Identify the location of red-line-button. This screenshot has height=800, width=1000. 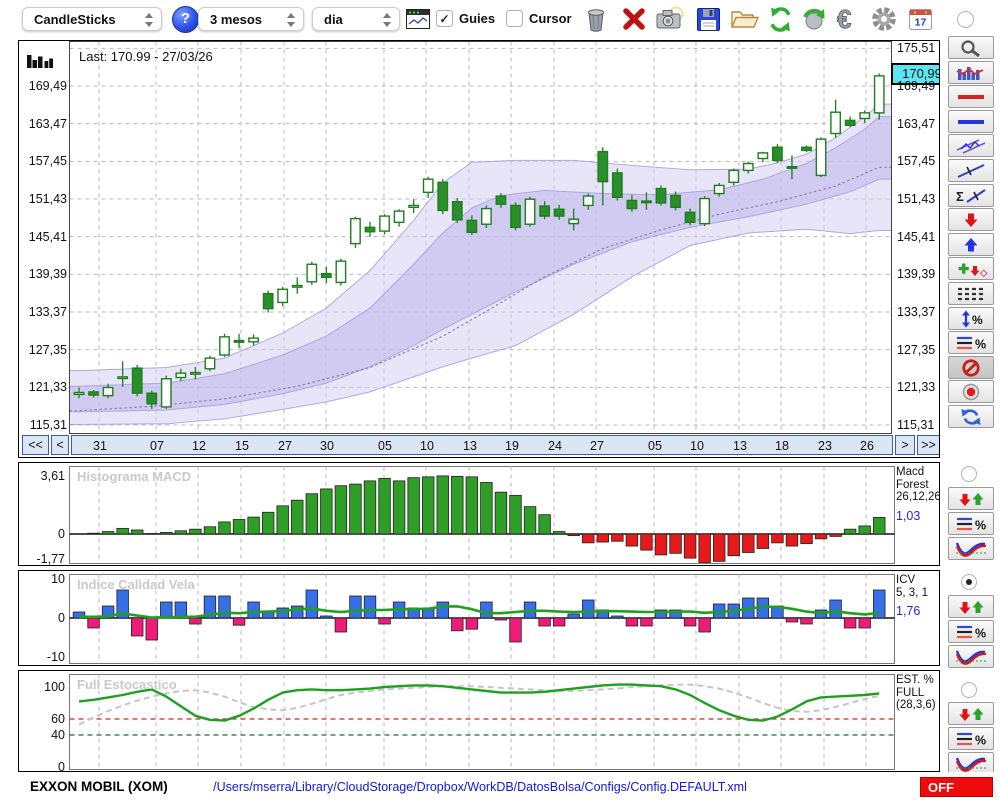
(971, 96).